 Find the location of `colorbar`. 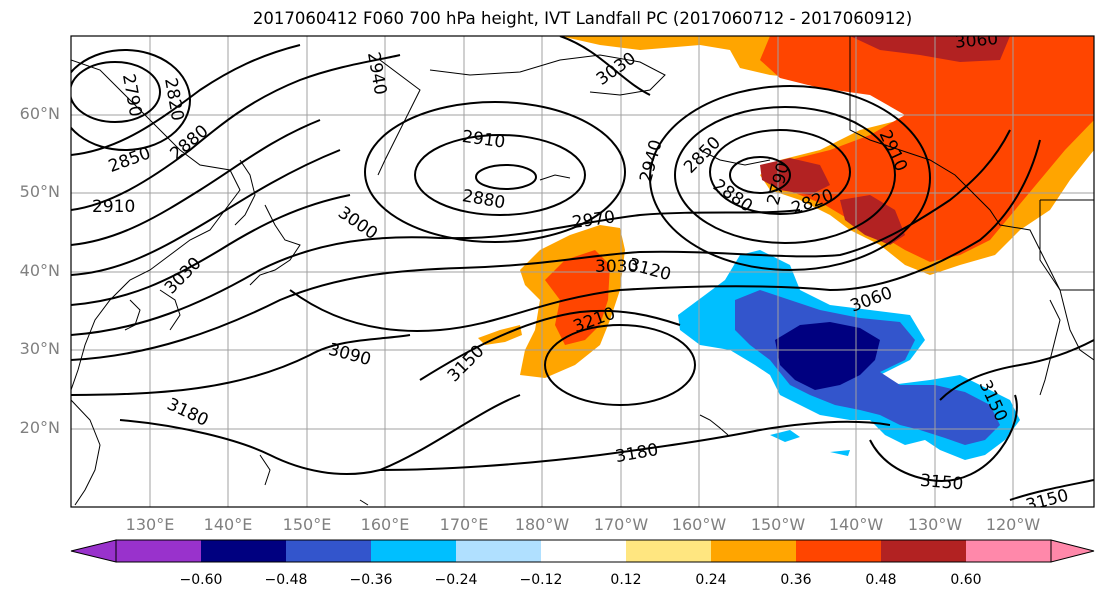

colorbar is located at coordinates (582, 551).